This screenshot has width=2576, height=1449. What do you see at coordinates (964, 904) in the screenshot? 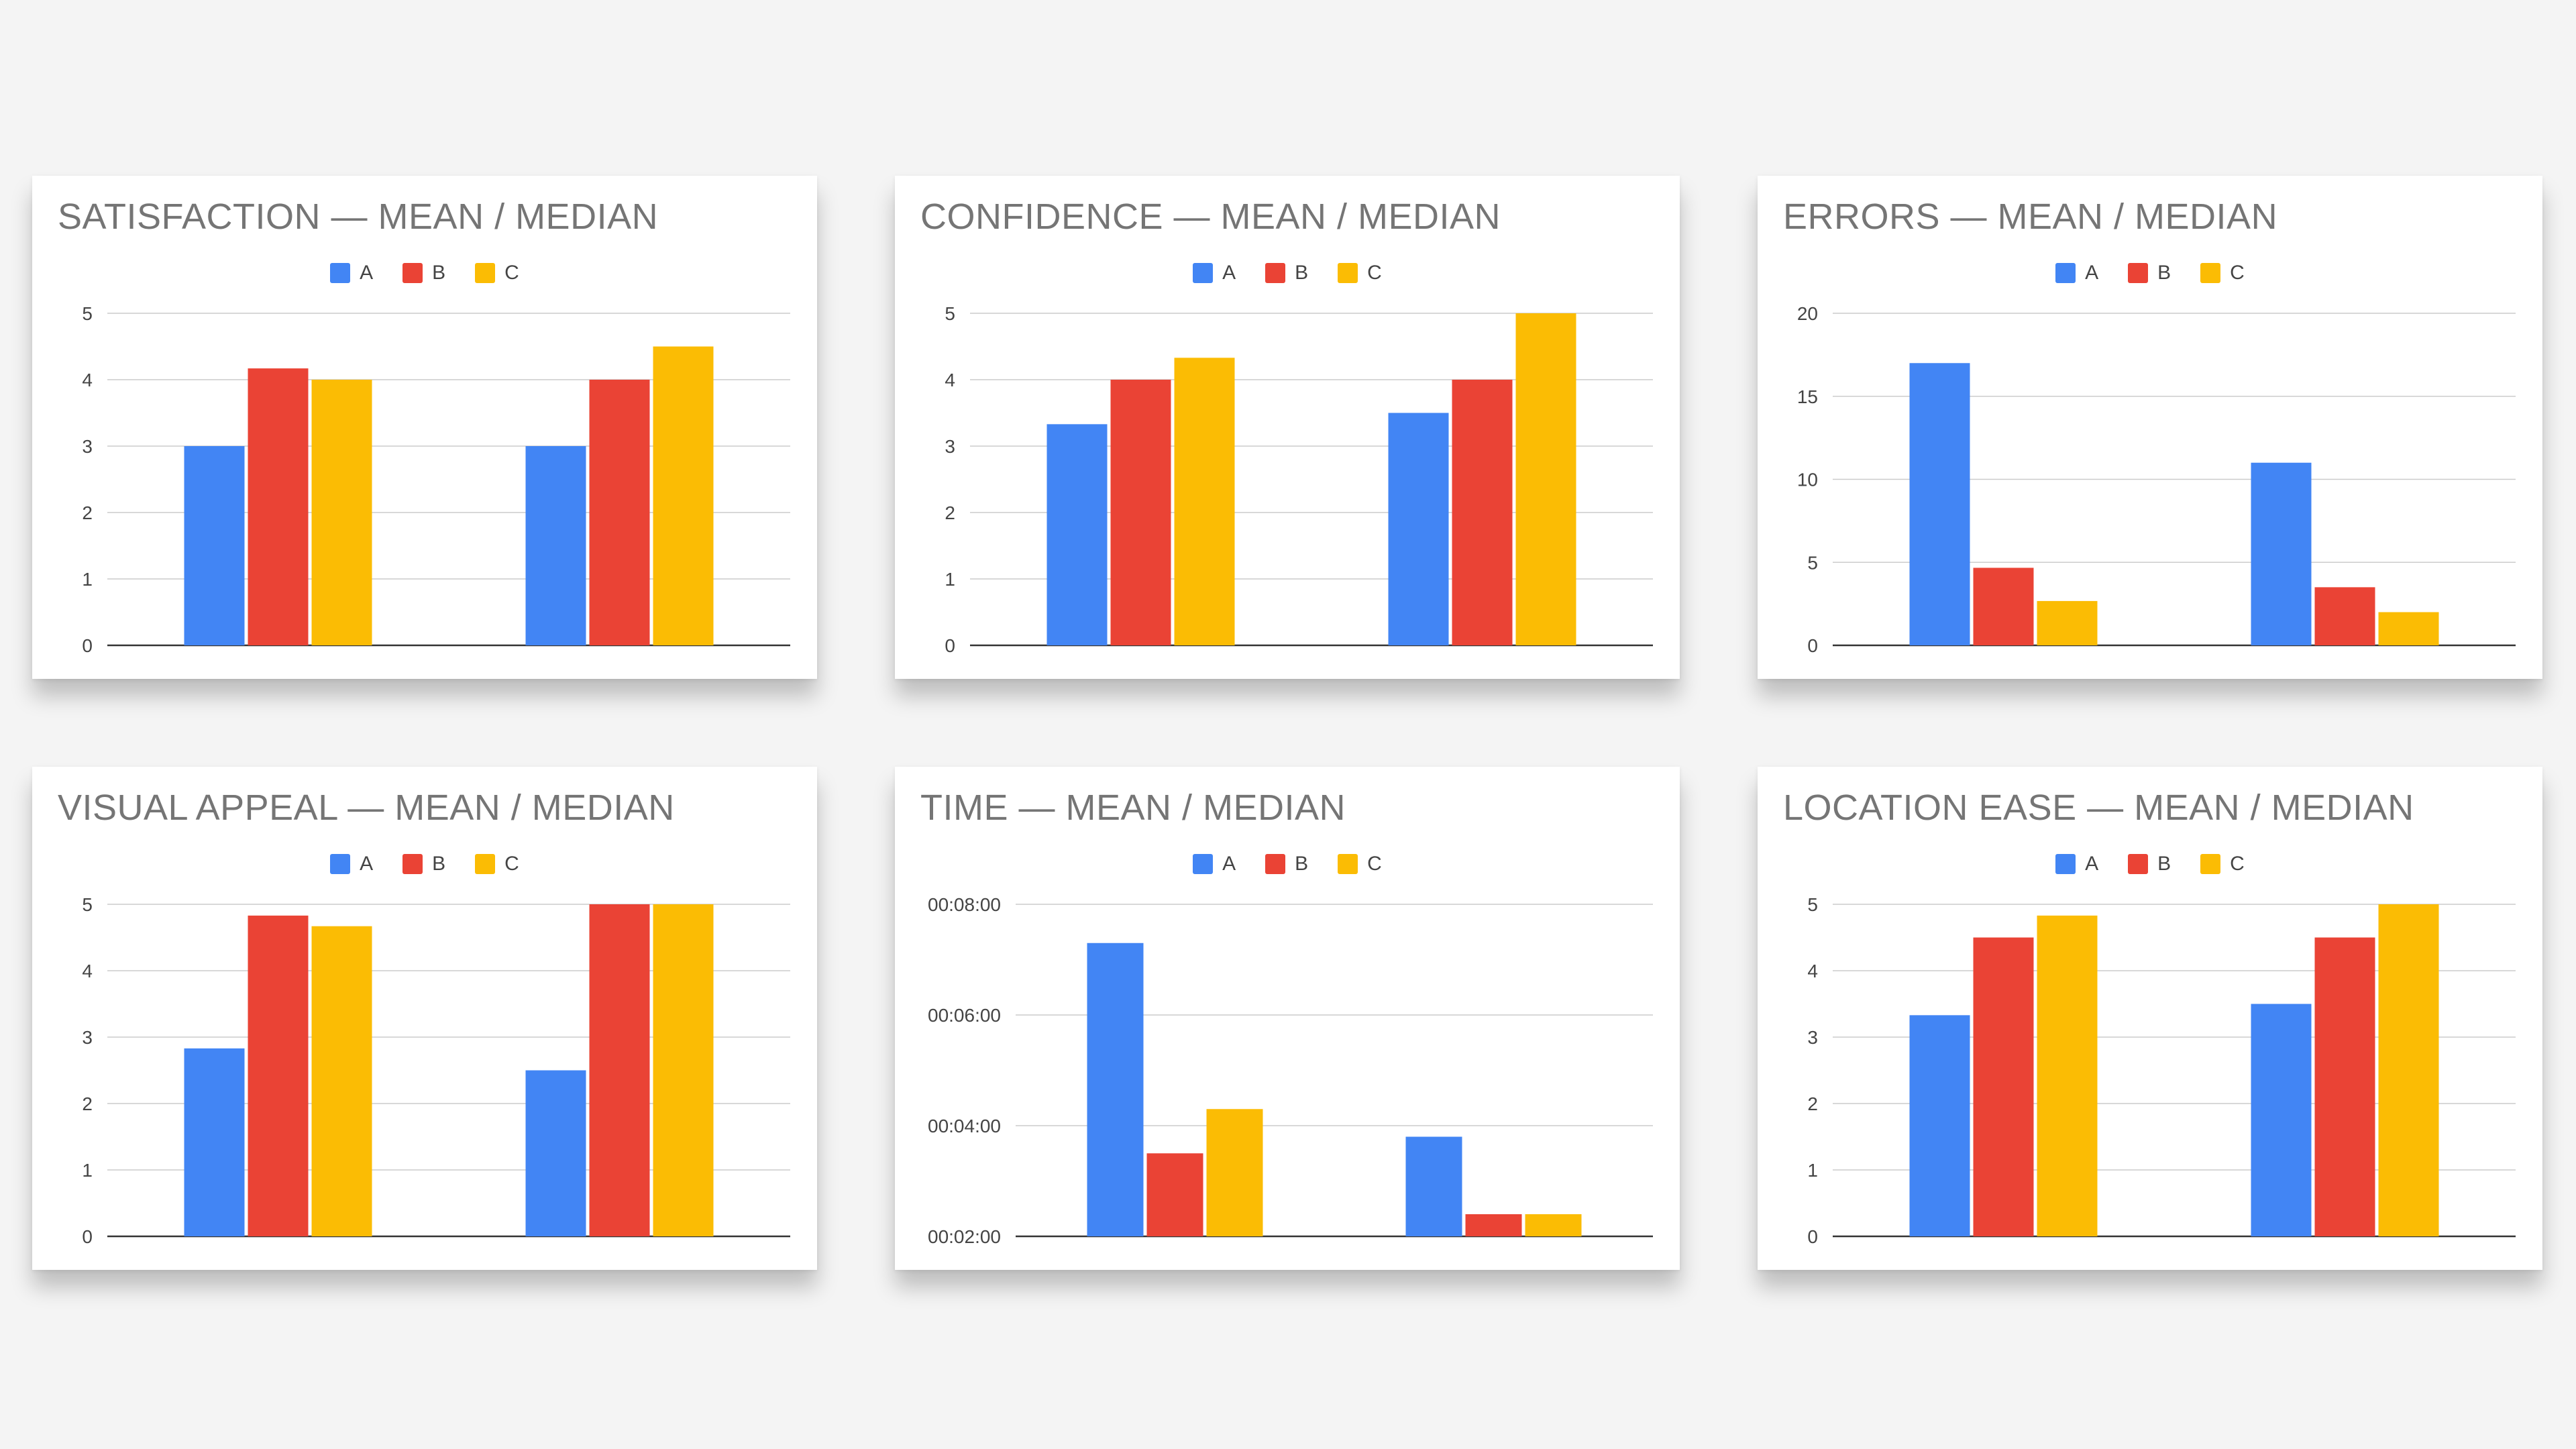
I see `y-tick-label: 00:08:00` at bounding box center [964, 904].